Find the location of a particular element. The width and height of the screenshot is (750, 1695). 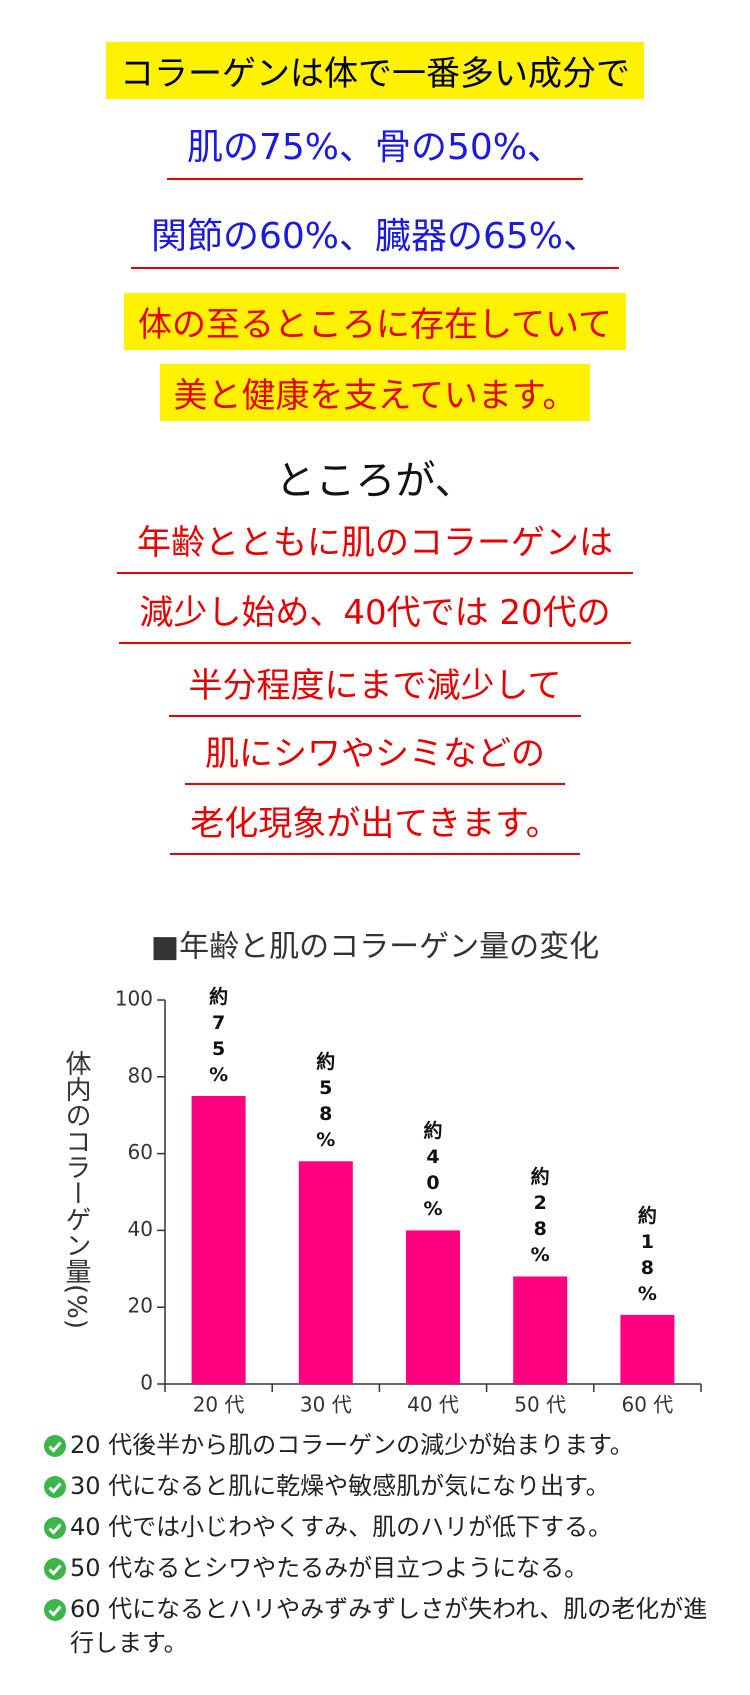

note: 40 代では小じわやくすみ、肌のハリが低下する。 is located at coordinates (379, 1527).